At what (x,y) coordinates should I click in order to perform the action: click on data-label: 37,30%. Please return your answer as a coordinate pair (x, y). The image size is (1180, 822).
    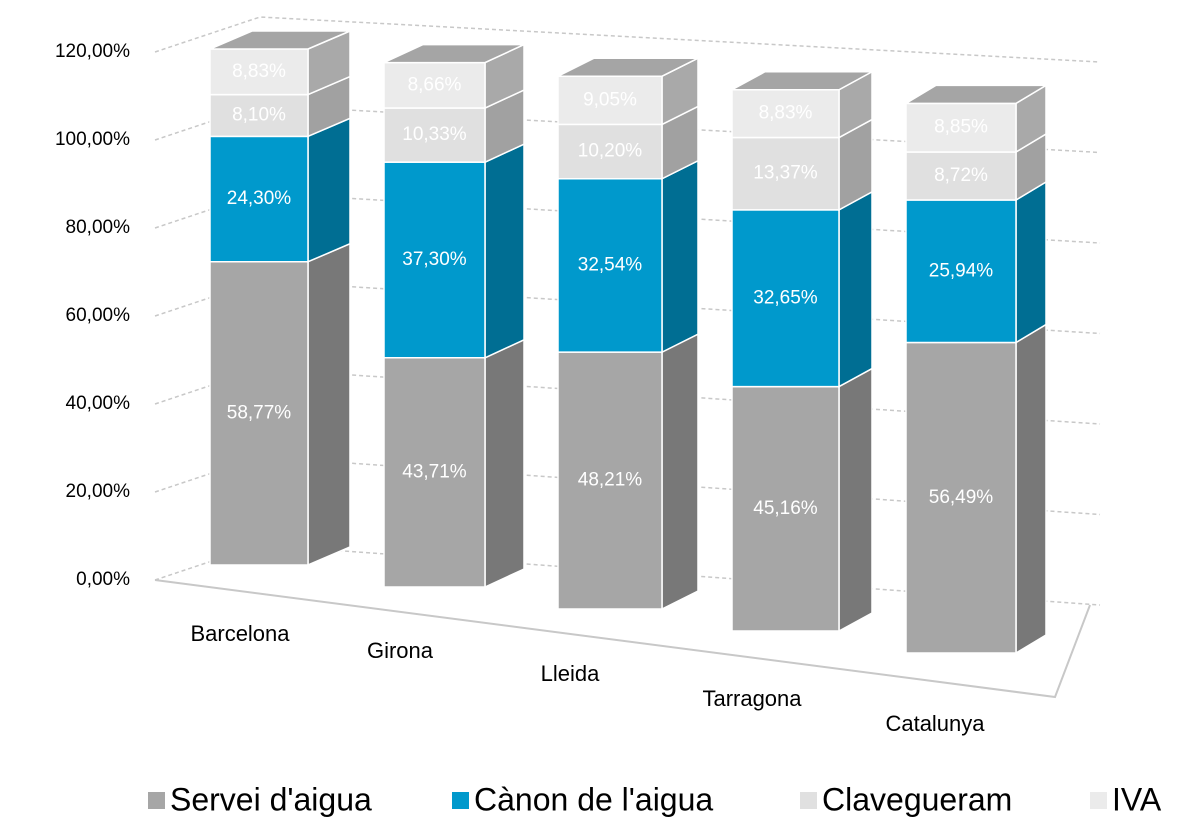
    Looking at the image, I should click on (434, 259).